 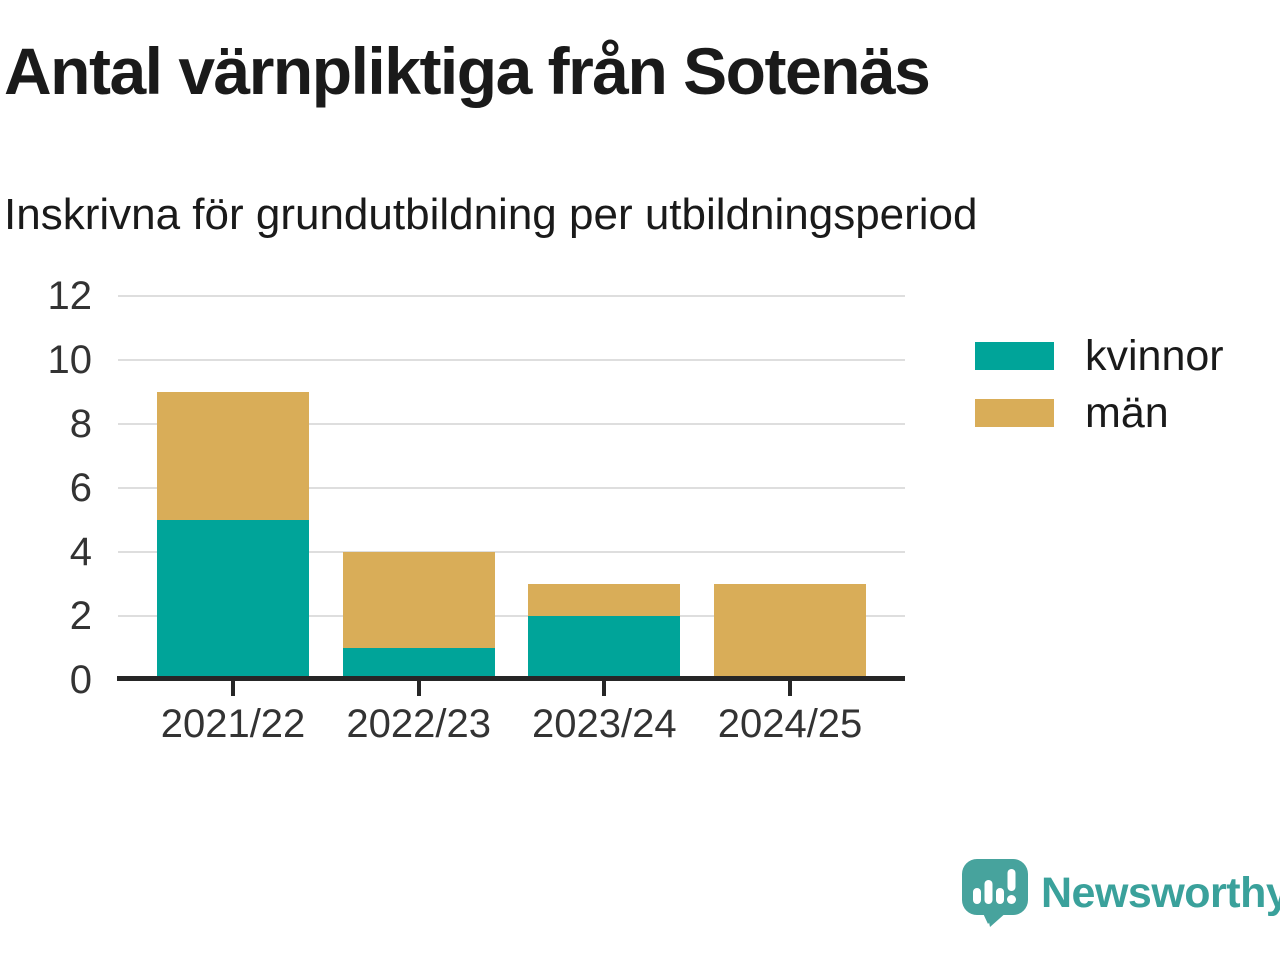 I want to click on legend-item-män: män, so click(x=1099, y=413).